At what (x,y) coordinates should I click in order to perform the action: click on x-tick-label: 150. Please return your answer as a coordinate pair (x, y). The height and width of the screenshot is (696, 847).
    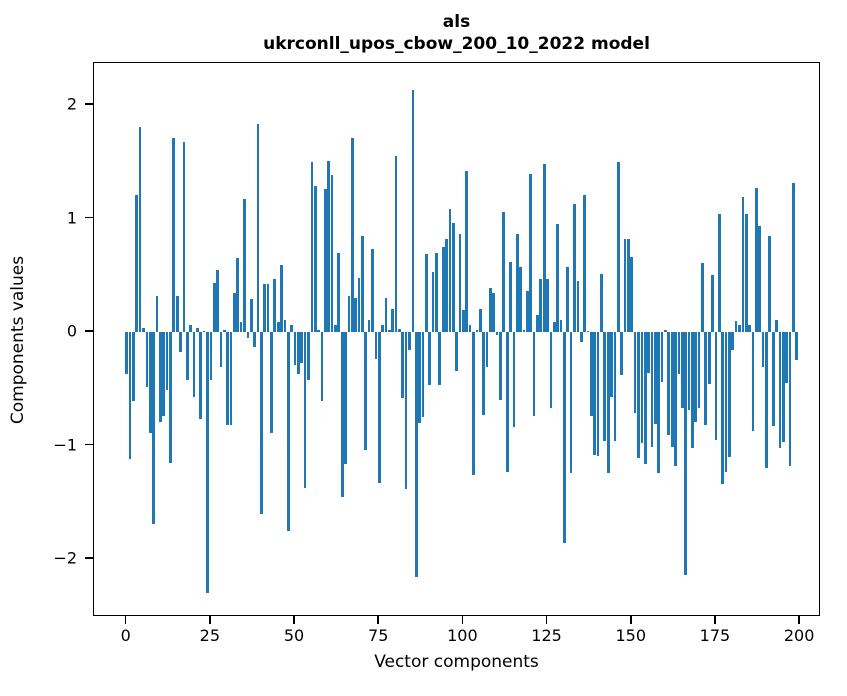
    Looking at the image, I should click on (631, 635).